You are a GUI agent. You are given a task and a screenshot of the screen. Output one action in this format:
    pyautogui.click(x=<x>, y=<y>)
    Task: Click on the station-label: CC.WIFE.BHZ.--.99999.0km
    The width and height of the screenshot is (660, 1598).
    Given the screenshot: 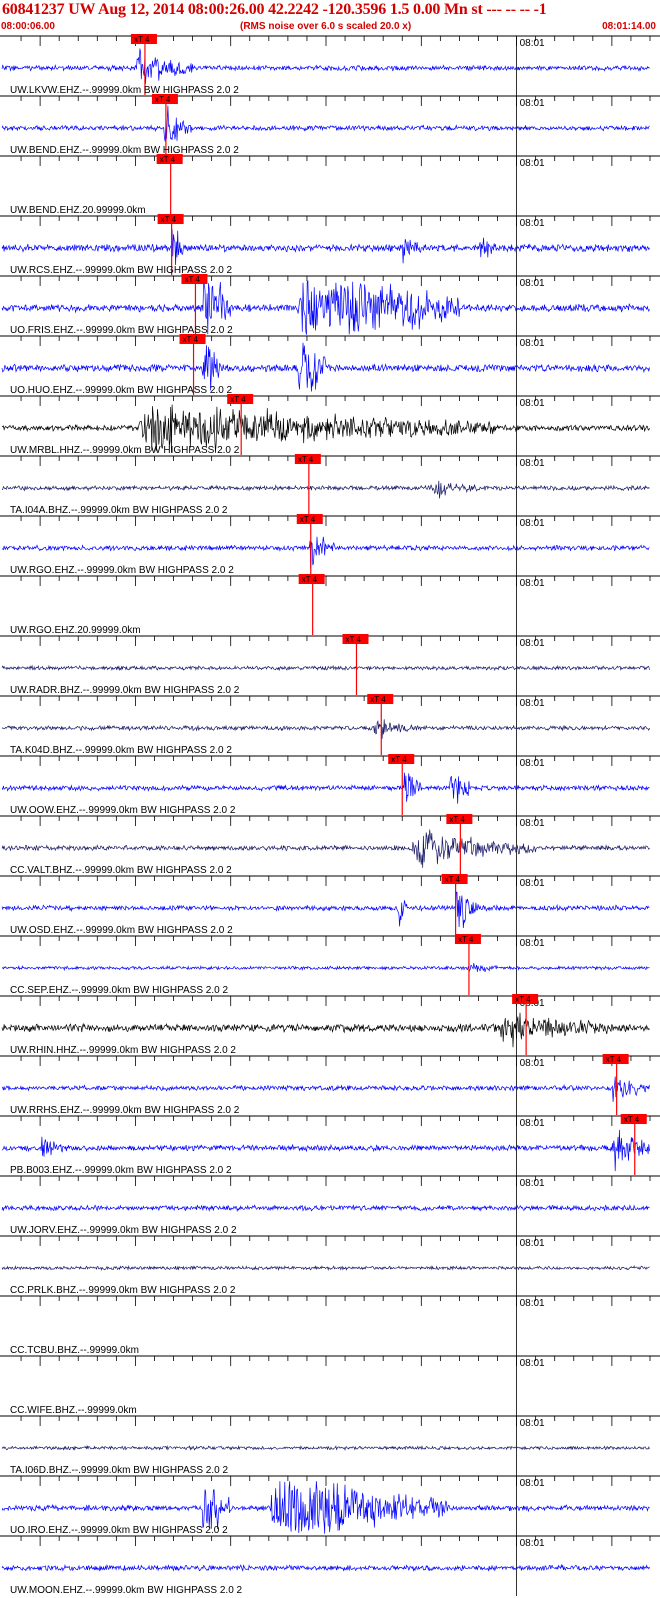 What is the action you would take?
    pyautogui.click(x=73, y=1410)
    